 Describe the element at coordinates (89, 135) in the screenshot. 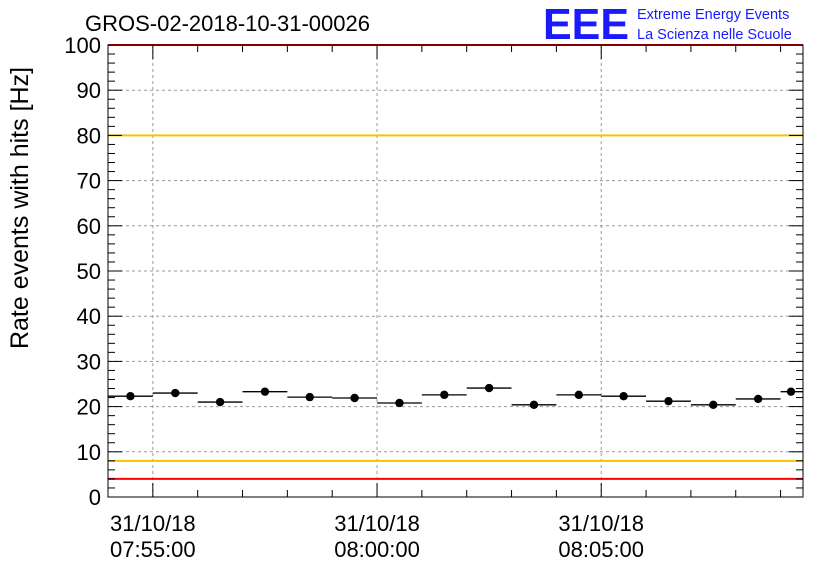

I see `y-tick-label: 80` at that location.